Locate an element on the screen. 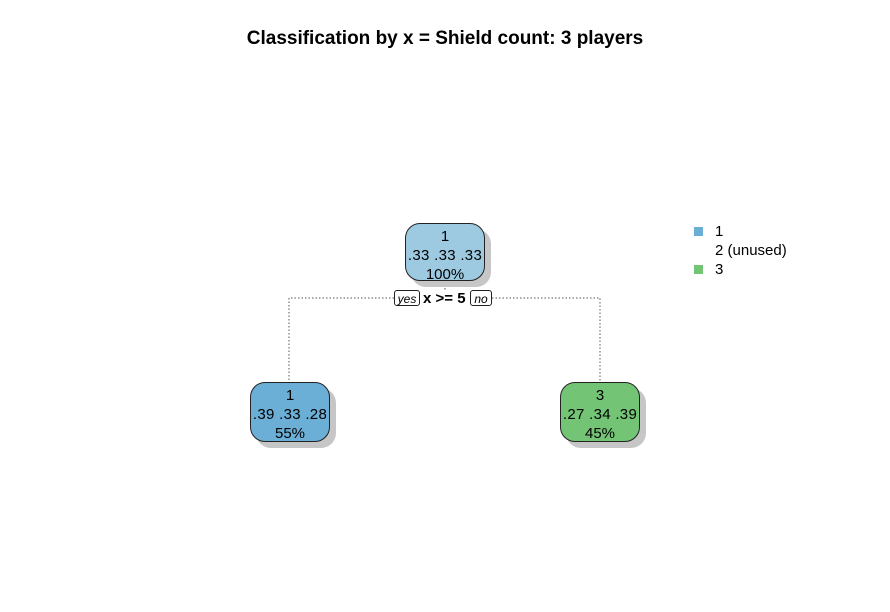 The image size is (890, 612). left-node-probs: .39 .33 .28 is located at coordinates (290, 414).